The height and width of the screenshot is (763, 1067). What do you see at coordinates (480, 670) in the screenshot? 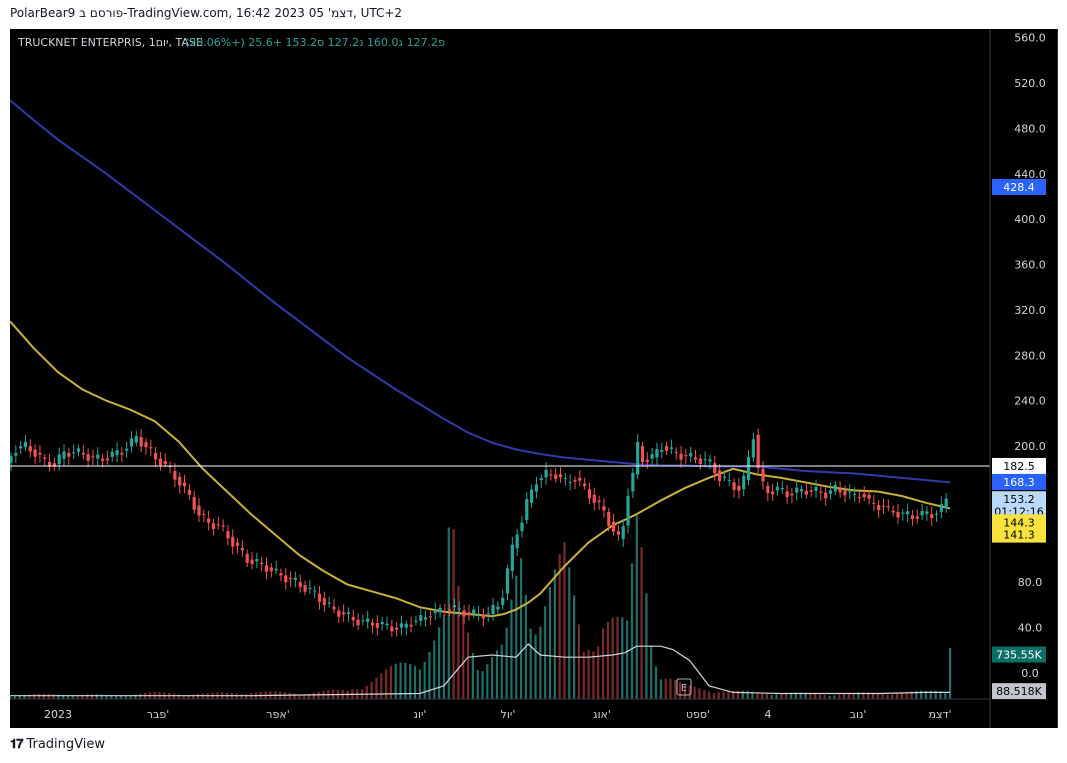
I see `volume-ma-line` at bounding box center [480, 670].